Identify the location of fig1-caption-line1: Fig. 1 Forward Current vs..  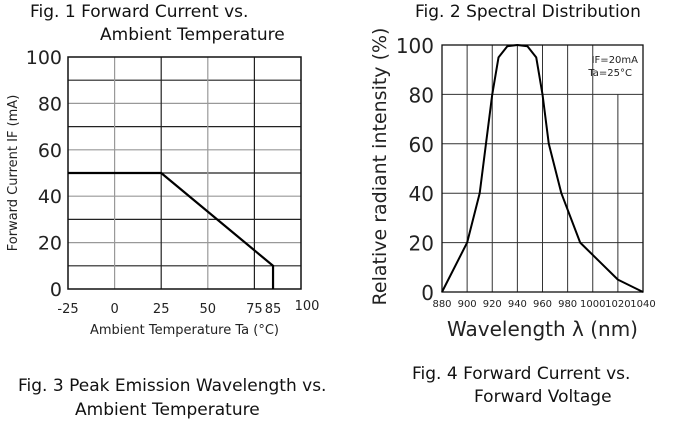
(139, 12).